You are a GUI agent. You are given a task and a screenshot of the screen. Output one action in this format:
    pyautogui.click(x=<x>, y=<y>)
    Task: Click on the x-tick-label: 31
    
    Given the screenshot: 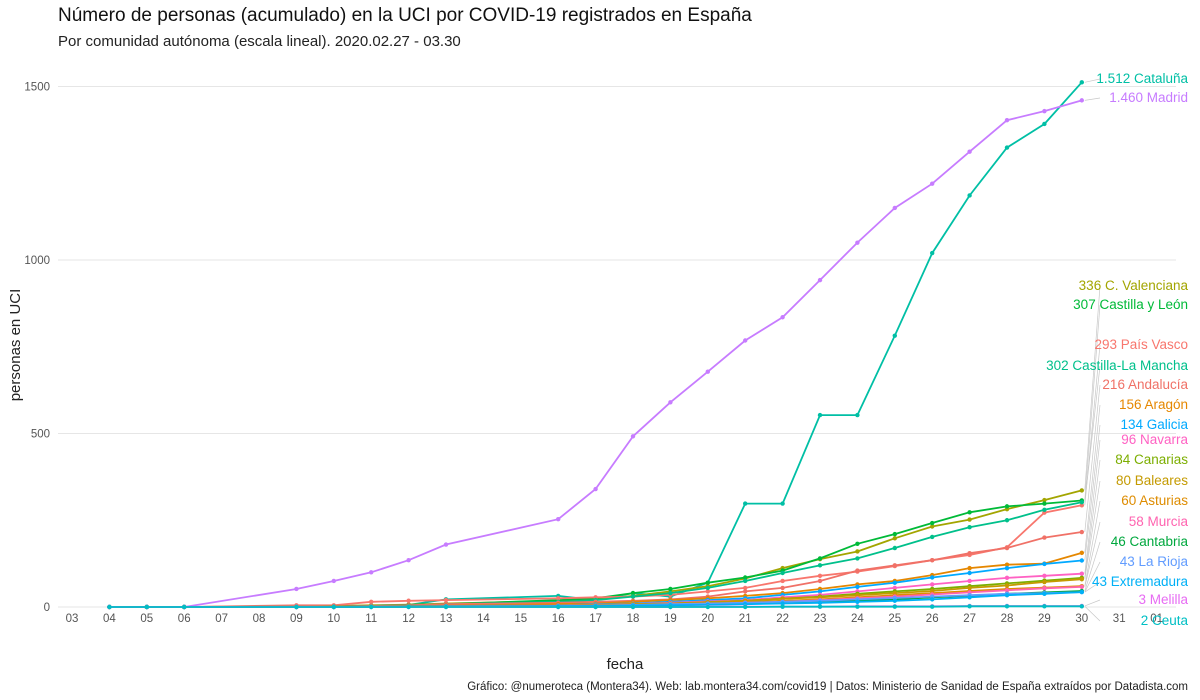 What is the action you would take?
    pyautogui.click(x=1119, y=619)
    